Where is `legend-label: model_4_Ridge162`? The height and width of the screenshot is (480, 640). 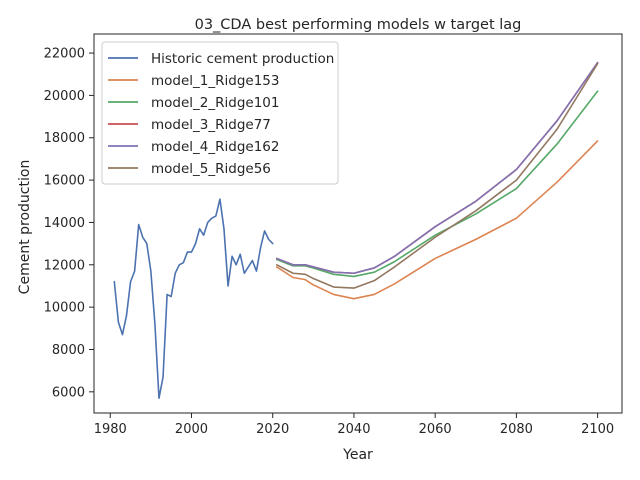
legend-label: model_4_Ridge162 is located at coordinates (215, 147).